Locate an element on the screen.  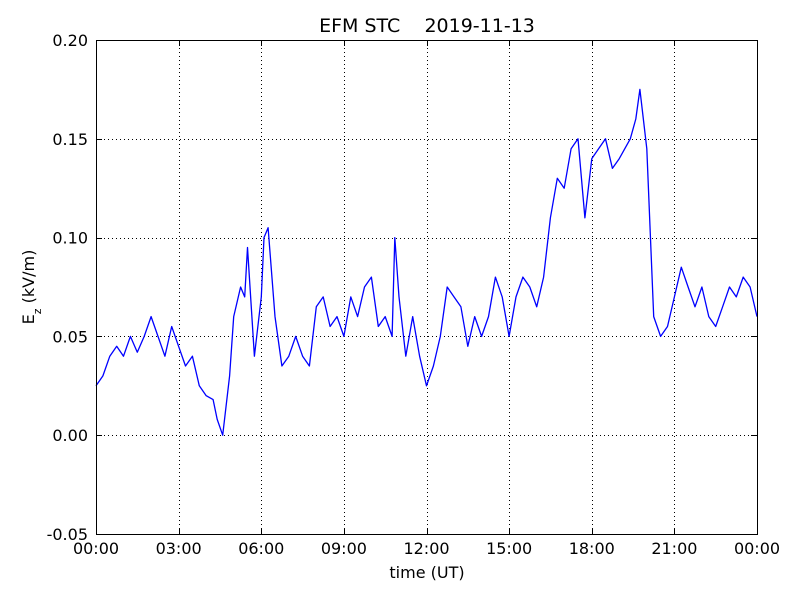
y-tick-label: 0.05 is located at coordinates (70, 336).